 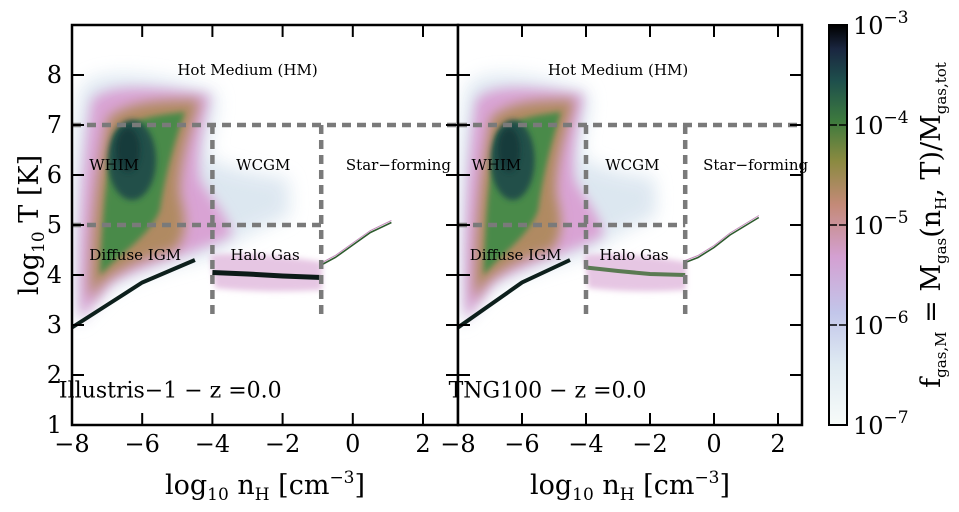 I want to click on panel-label-tng100: TNG100 − z =0.0, so click(x=548, y=391).